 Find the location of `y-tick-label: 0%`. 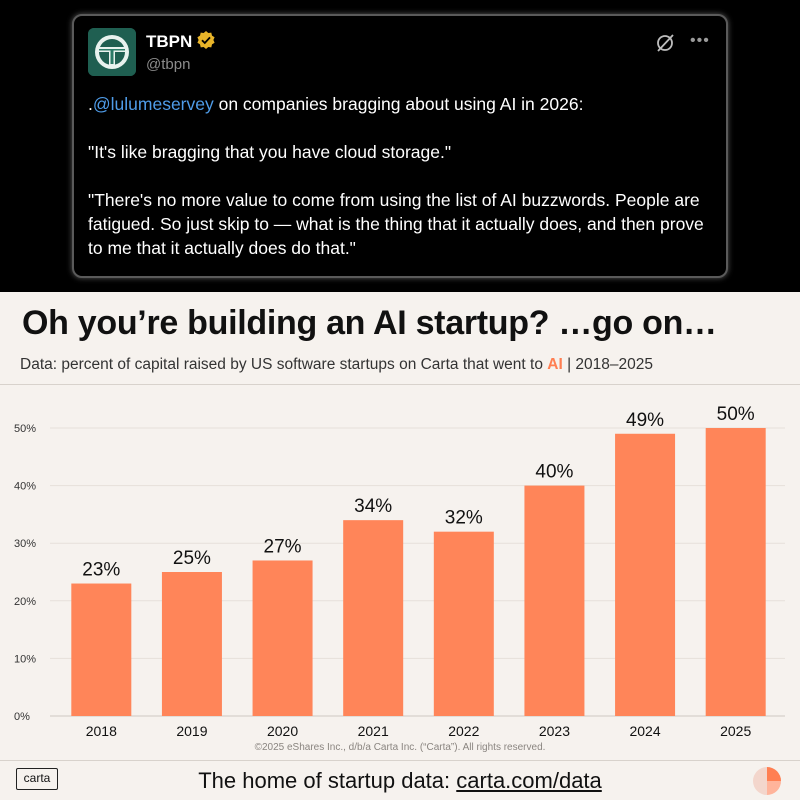

y-tick-label: 0% is located at coordinates (22, 717).